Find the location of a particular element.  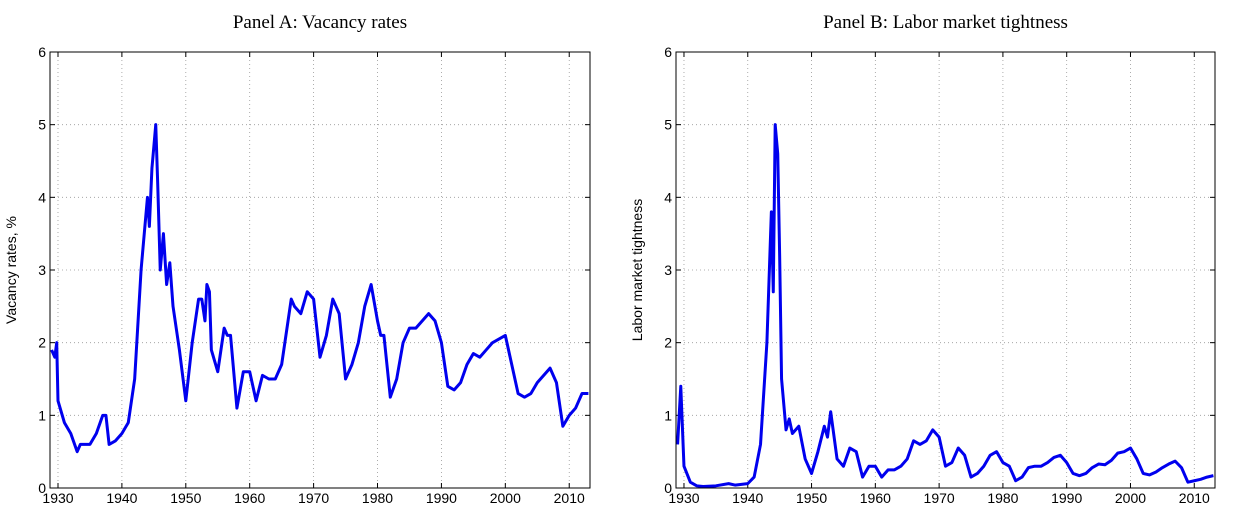

y-axis-label: Labor market tightness is located at coordinates (637, 270).